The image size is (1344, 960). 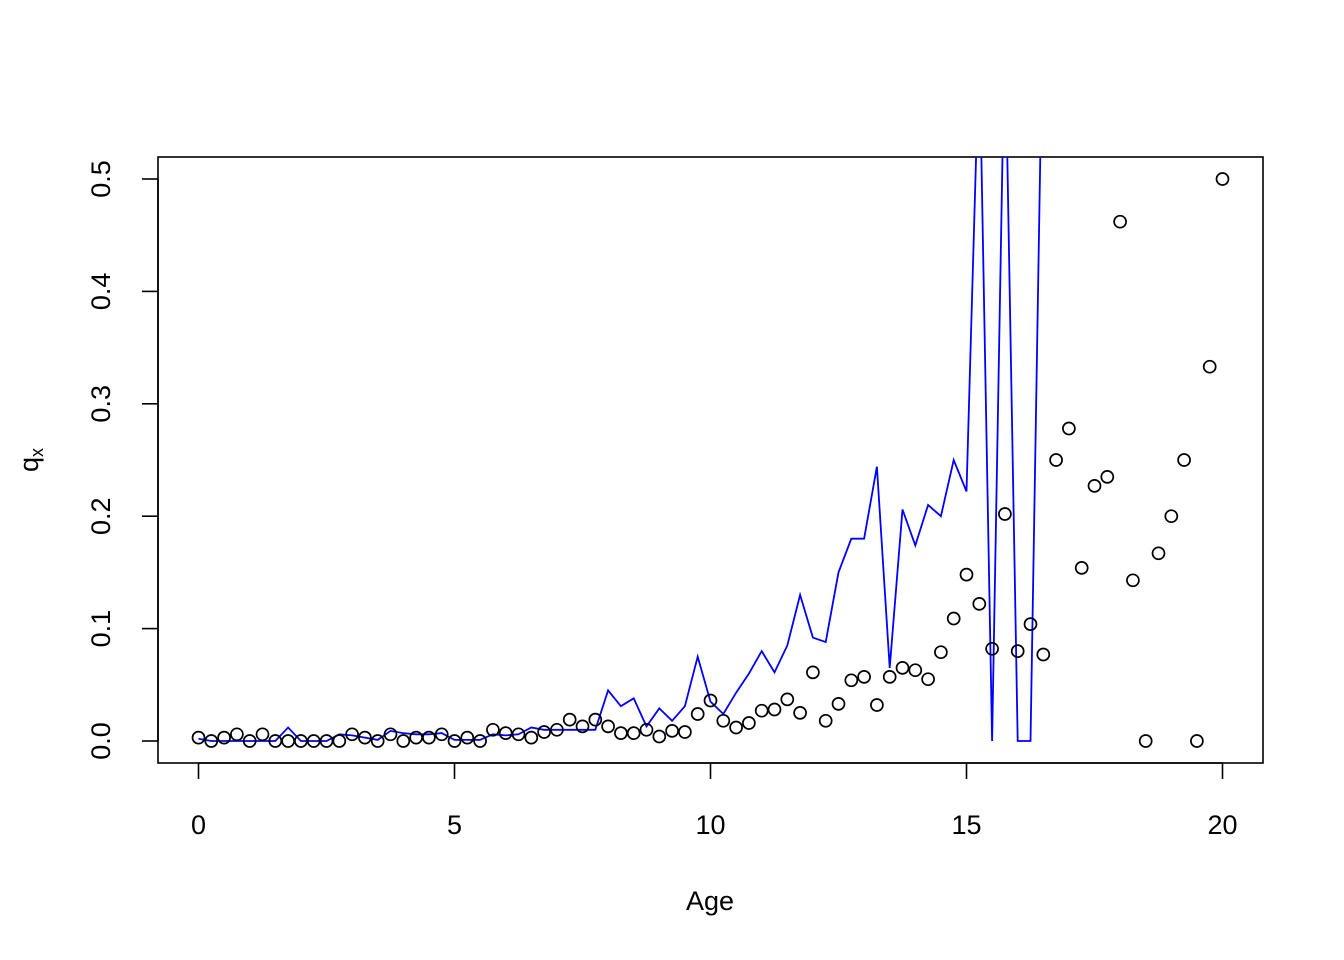 What do you see at coordinates (966, 825) in the screenshot?
I see `x-tick-label: 15` at bounding box center [966, 825].